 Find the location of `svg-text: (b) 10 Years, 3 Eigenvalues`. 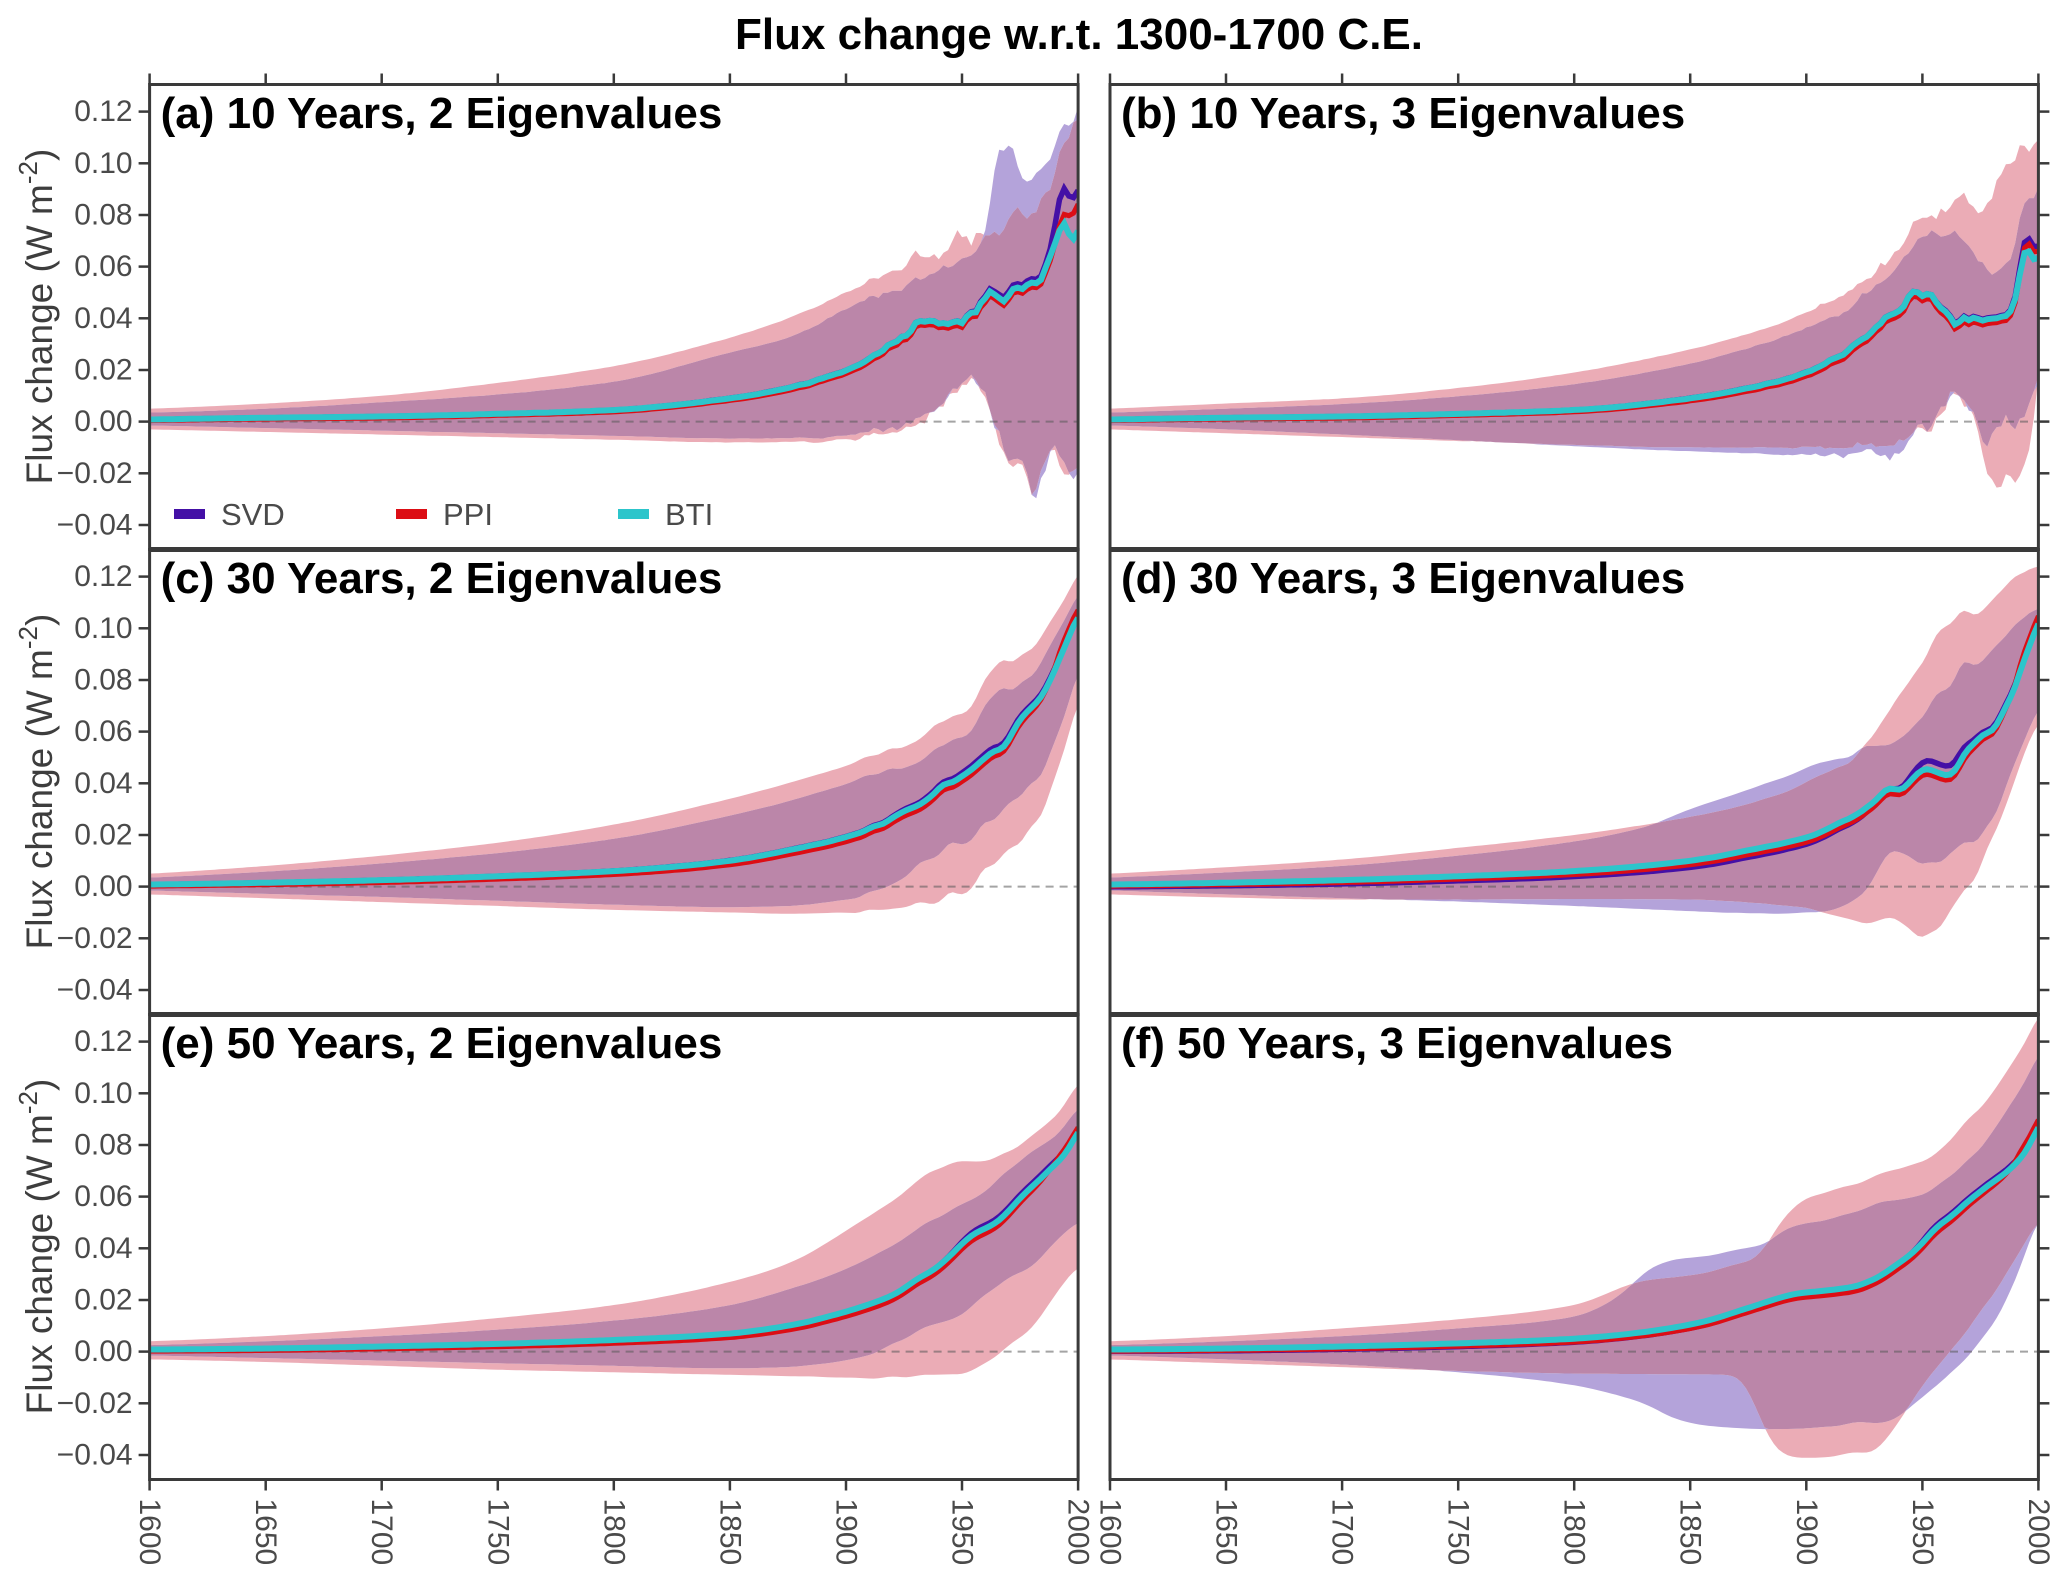

svg-text: (b) 10 Years, 3 Eigenvalues is located at coordinates (1403, 113).